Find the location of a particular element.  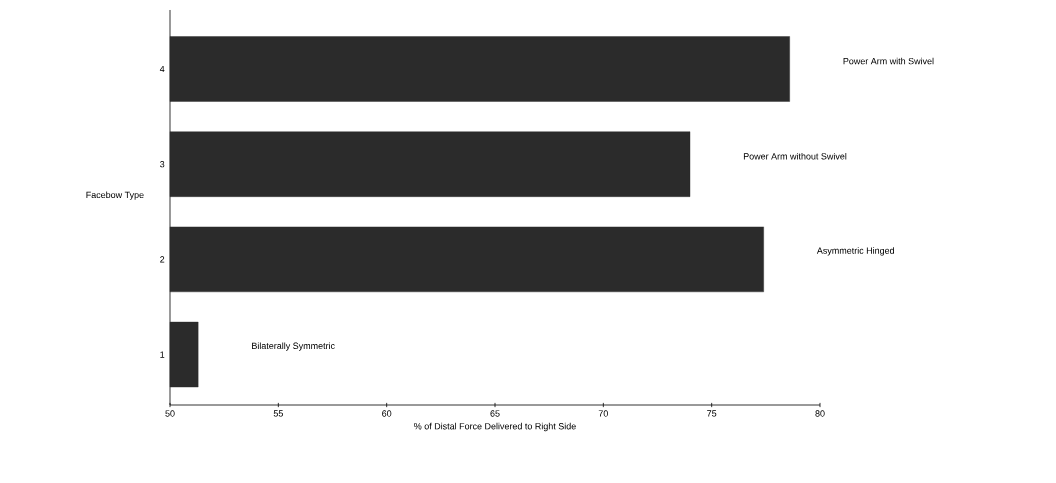

x-tick-label: 55 is located at coordinates (278, 413).